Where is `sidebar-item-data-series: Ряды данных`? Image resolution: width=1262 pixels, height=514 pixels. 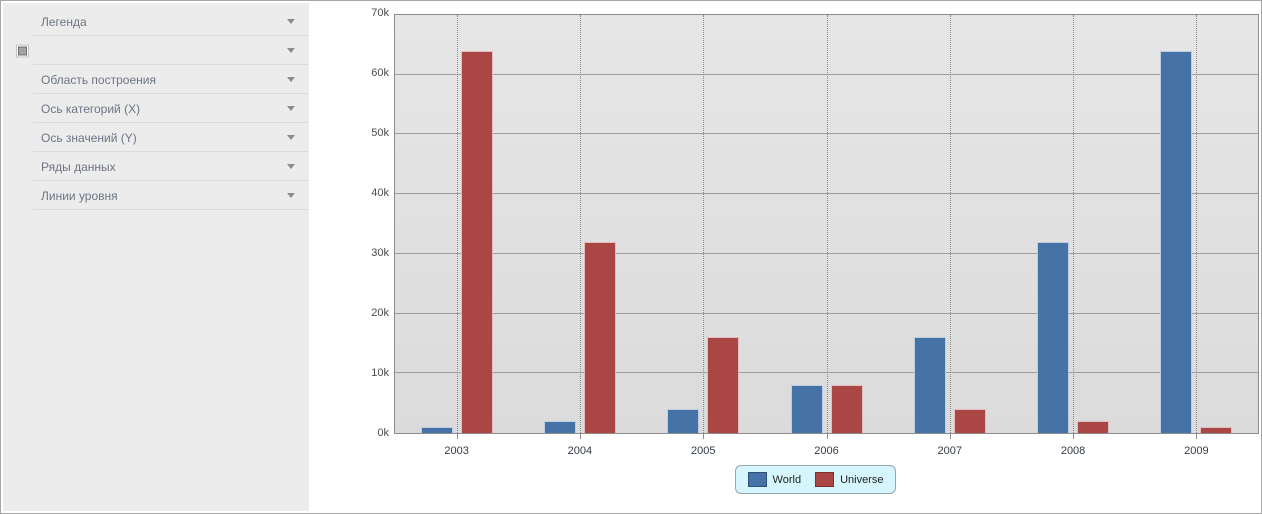 sidebar-item-data-series: Ряды данных is located at coordinates (156, 166).